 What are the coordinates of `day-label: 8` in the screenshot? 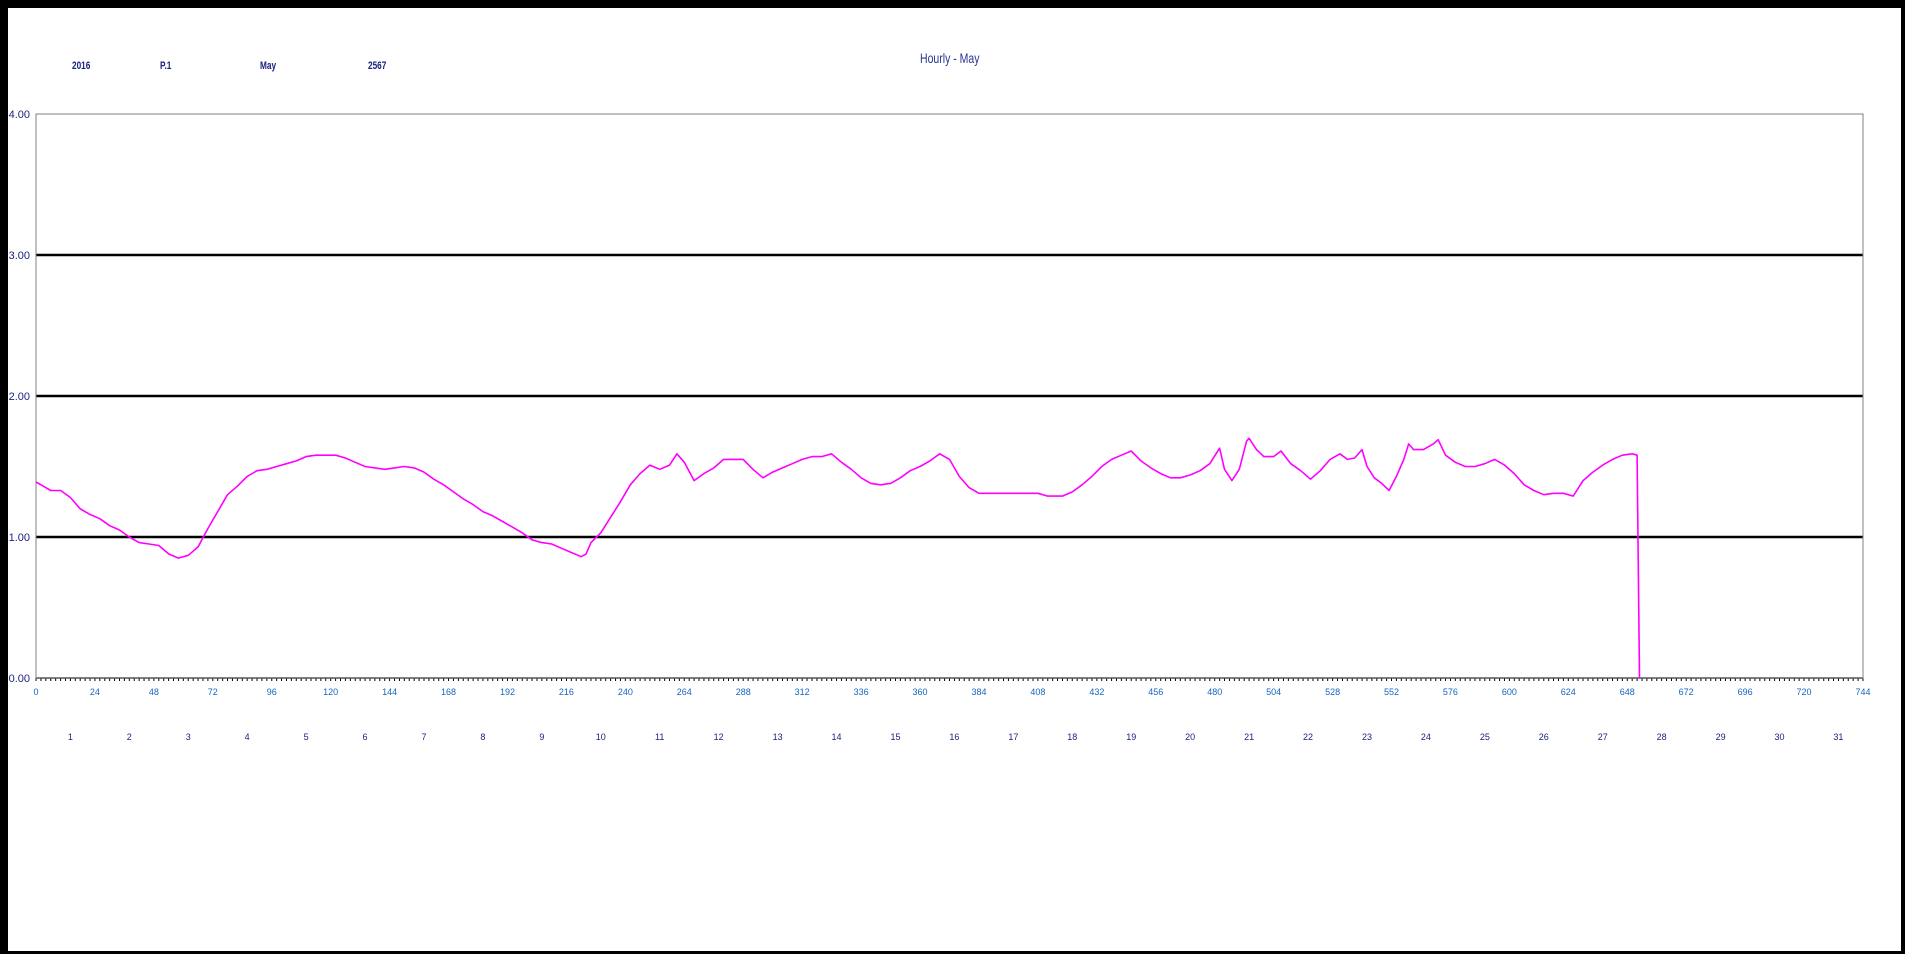 It's located at (482, 737).